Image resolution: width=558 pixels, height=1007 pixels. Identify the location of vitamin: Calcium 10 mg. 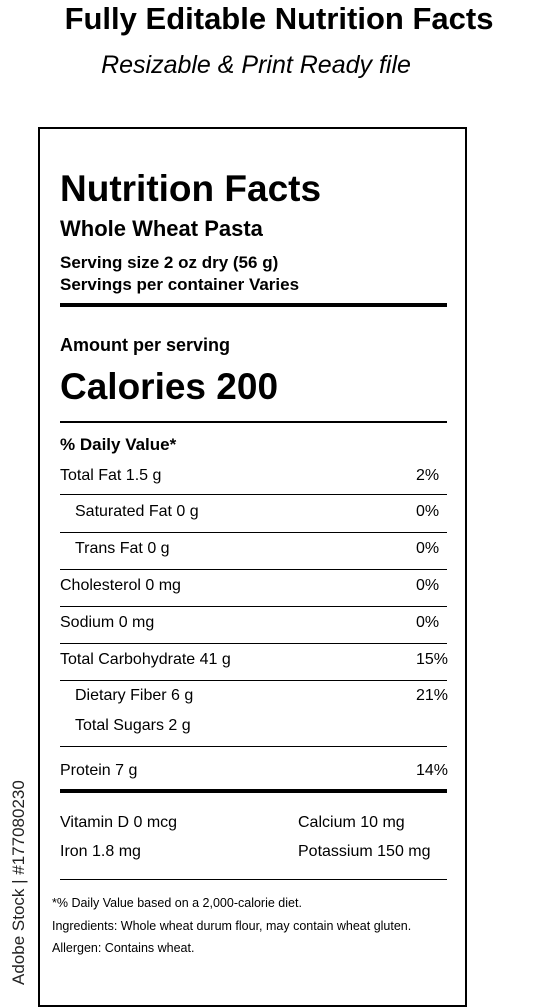
(351, 822).